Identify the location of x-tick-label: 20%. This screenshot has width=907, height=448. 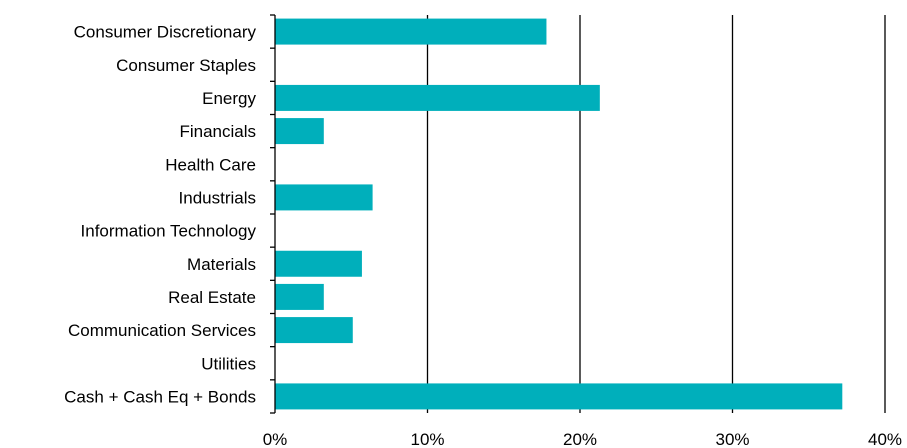
(580, 439).